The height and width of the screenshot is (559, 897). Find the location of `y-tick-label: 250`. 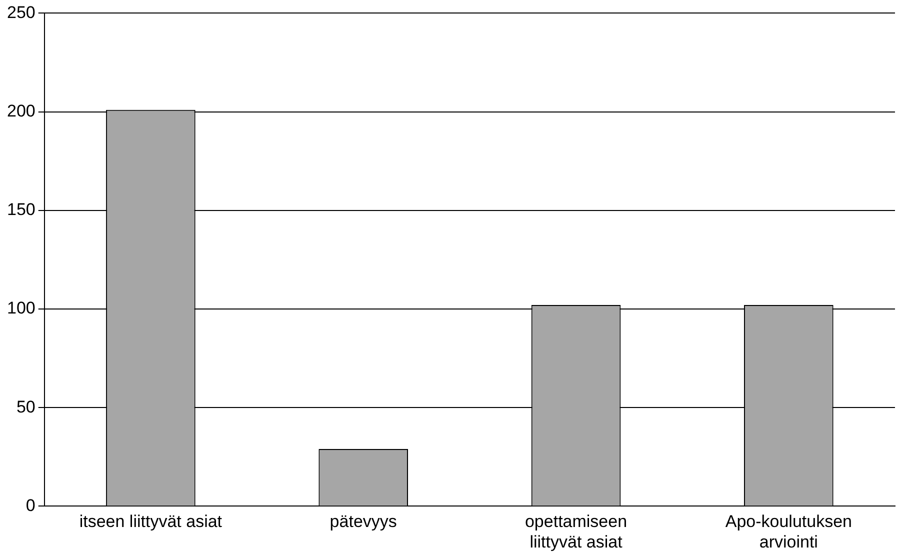

y-tick-label: 250 is located at coordinates (21, 12).